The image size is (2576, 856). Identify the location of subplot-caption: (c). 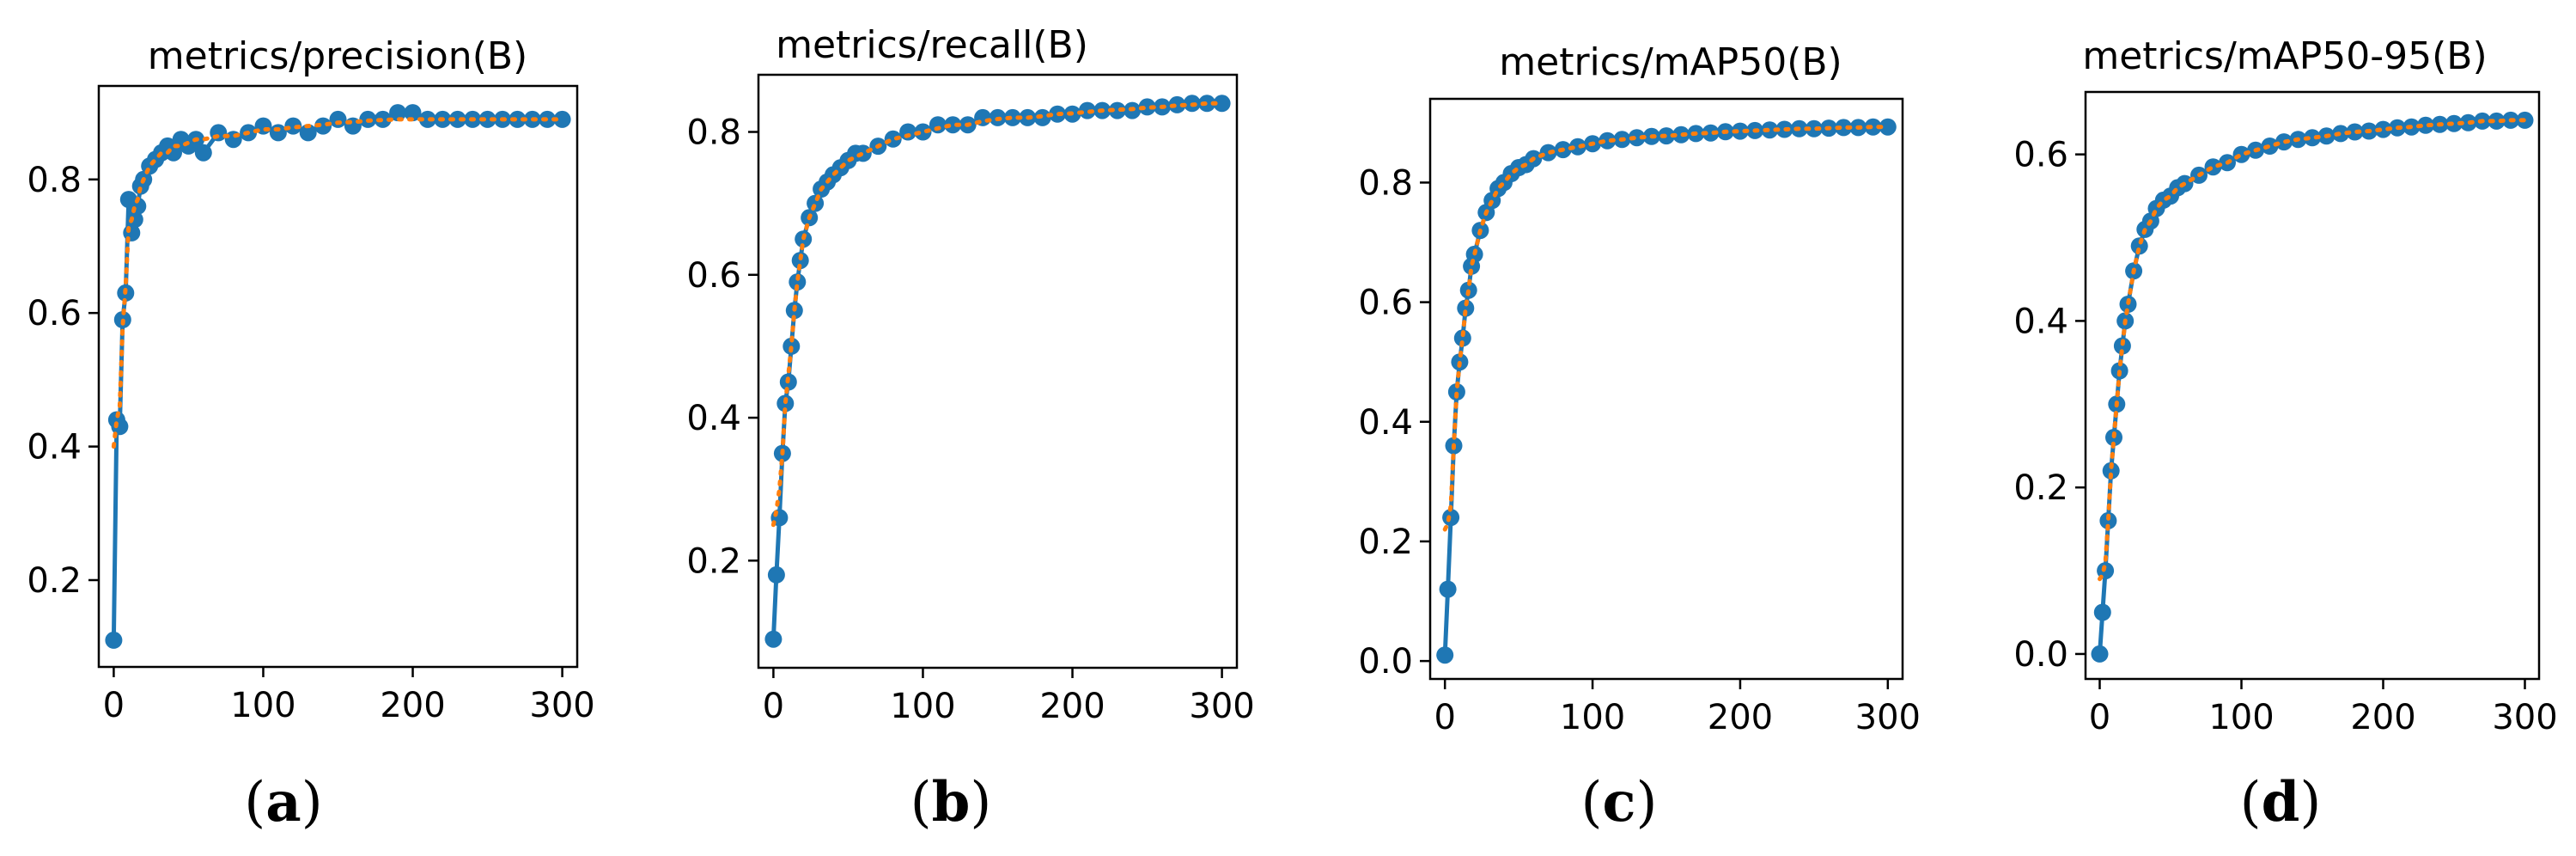
(1619, 802).